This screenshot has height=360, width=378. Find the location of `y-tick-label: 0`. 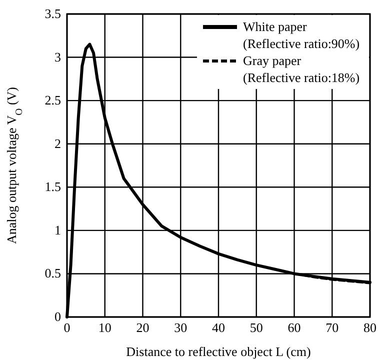

y-tick-label: 0 is located at coordinates (57, 316).